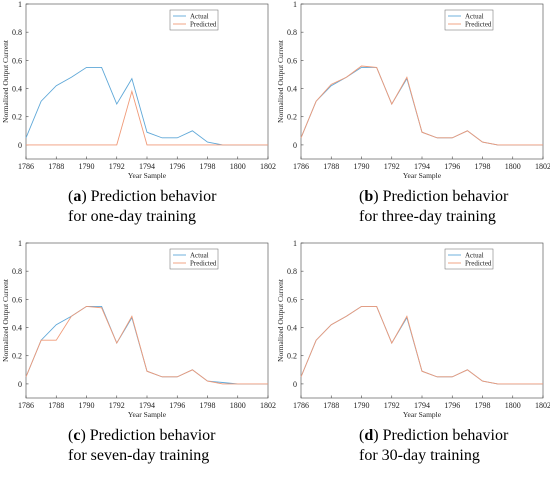 Image resolution: width=550 pixels, height=478 pixels. I want to click on plot-frame-c, so click(147, 320).